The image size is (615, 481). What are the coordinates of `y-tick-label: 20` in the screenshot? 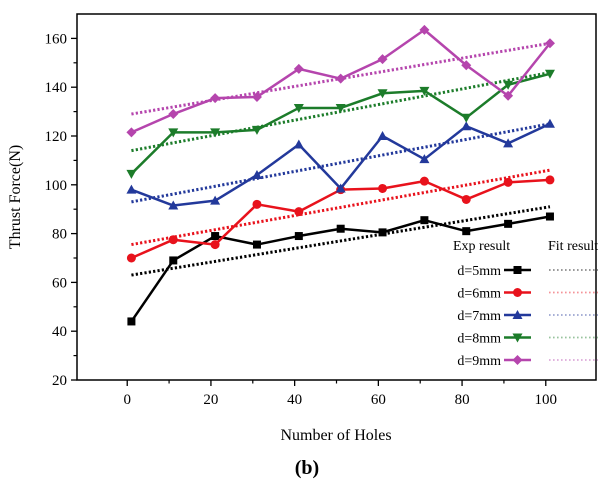 It's located at (59, 381).